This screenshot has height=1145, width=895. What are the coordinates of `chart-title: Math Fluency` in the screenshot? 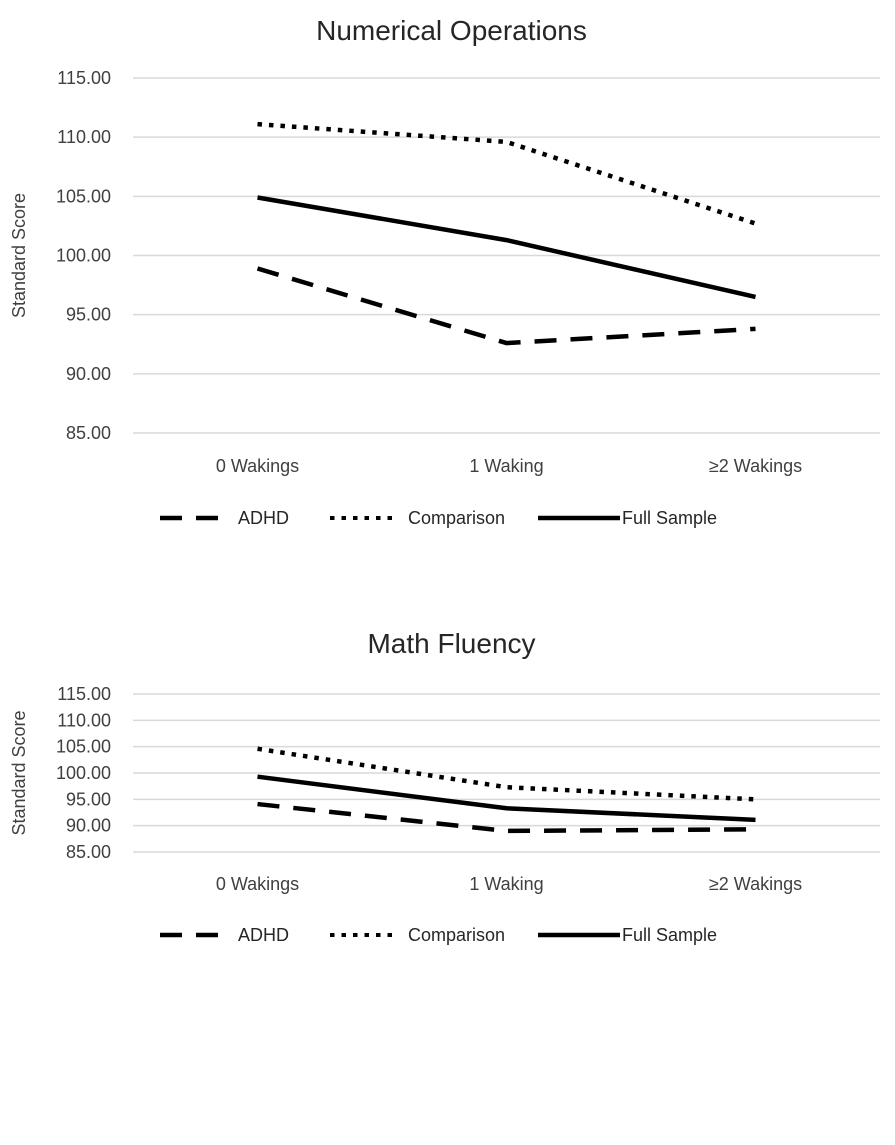 It's located at (451, 643).